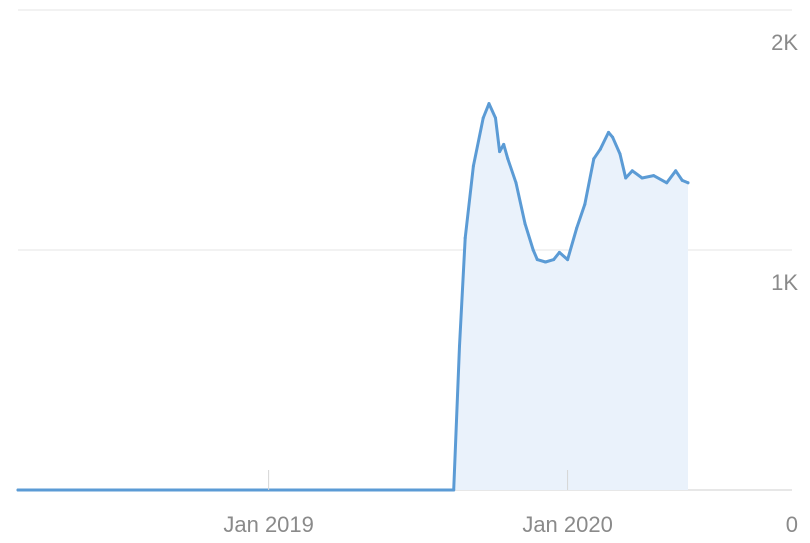 The image size is (810, 543). I want to click on y-axis: 0 1K 2K, so click(784, 283).